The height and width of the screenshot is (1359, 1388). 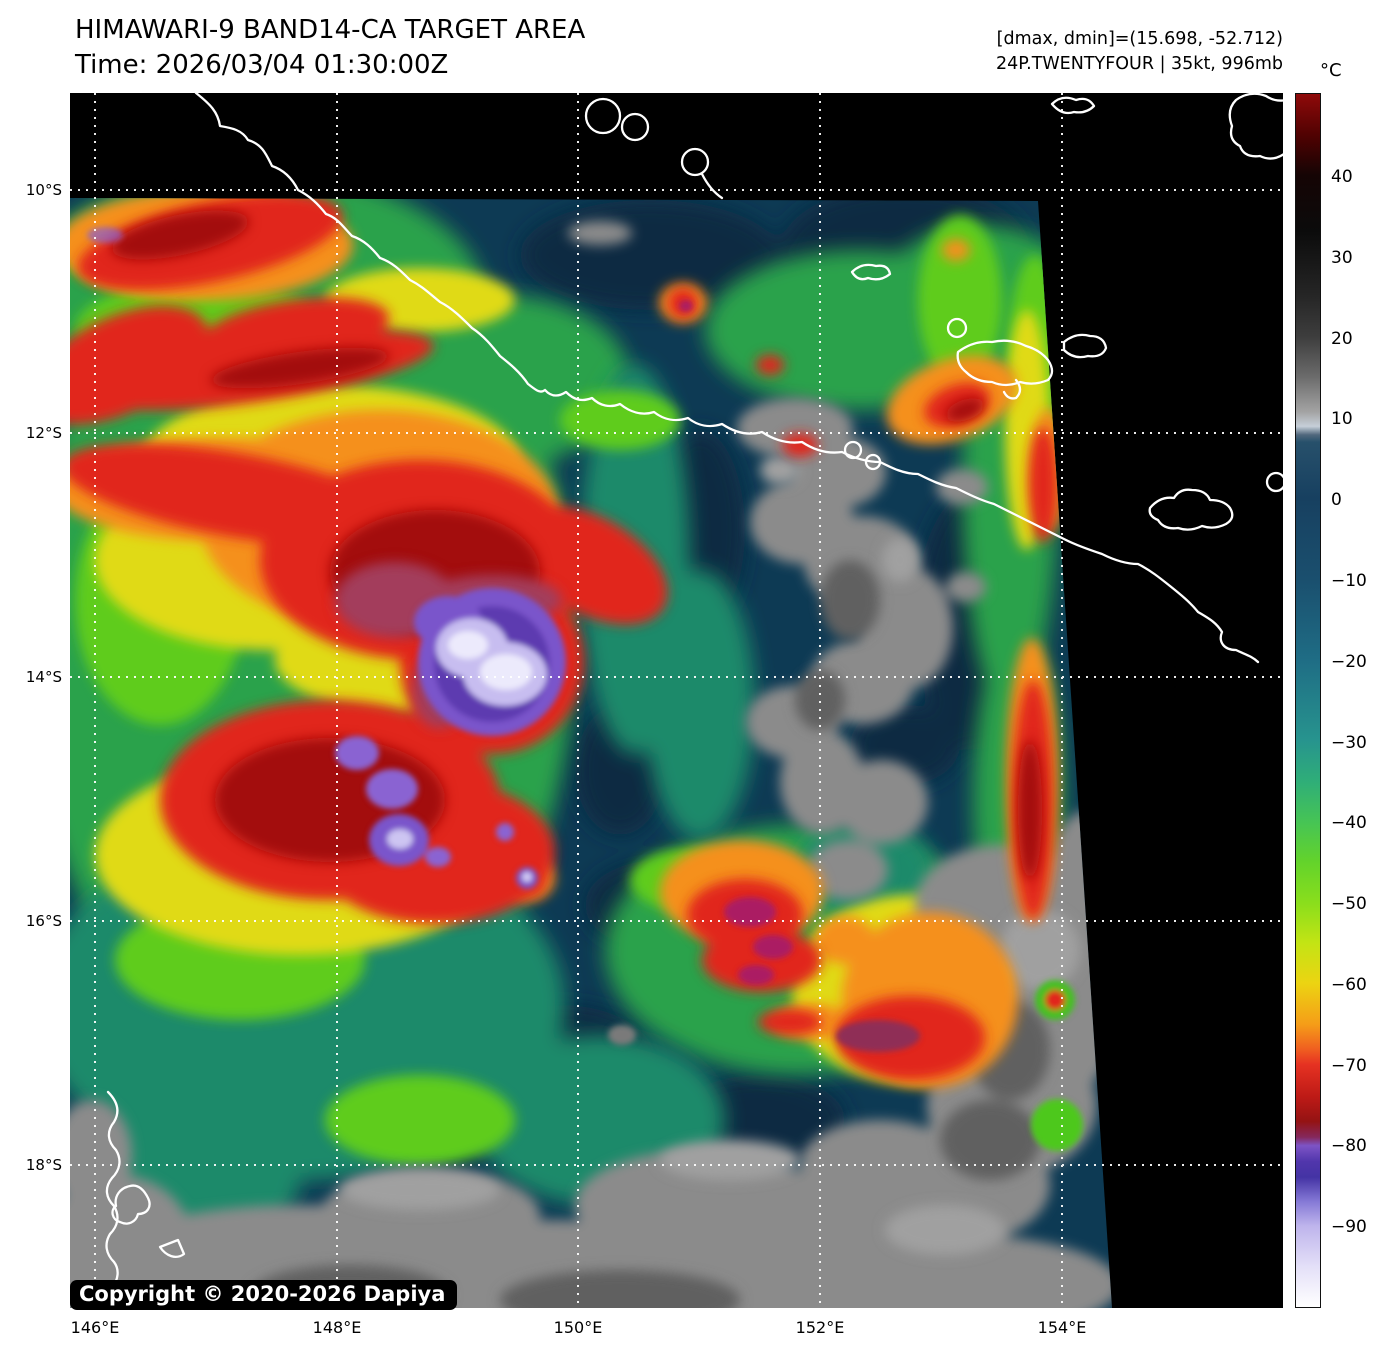 What do you see at coordinates (1308, 700) in the screenshot?
I see `temperature-colorbar` at bounding box center [1308, 700].